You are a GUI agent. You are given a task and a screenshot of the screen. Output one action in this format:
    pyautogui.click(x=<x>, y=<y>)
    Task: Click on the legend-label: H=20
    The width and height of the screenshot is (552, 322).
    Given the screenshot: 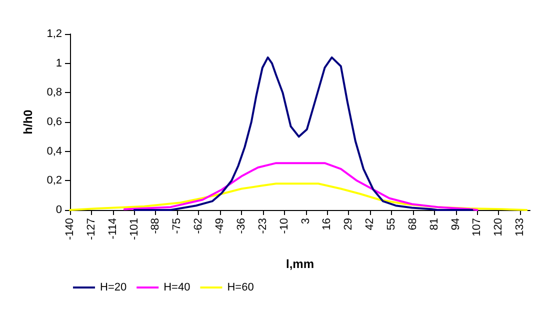 What is the action you would take?
    pyautogui.click(x=113, y=288)
    